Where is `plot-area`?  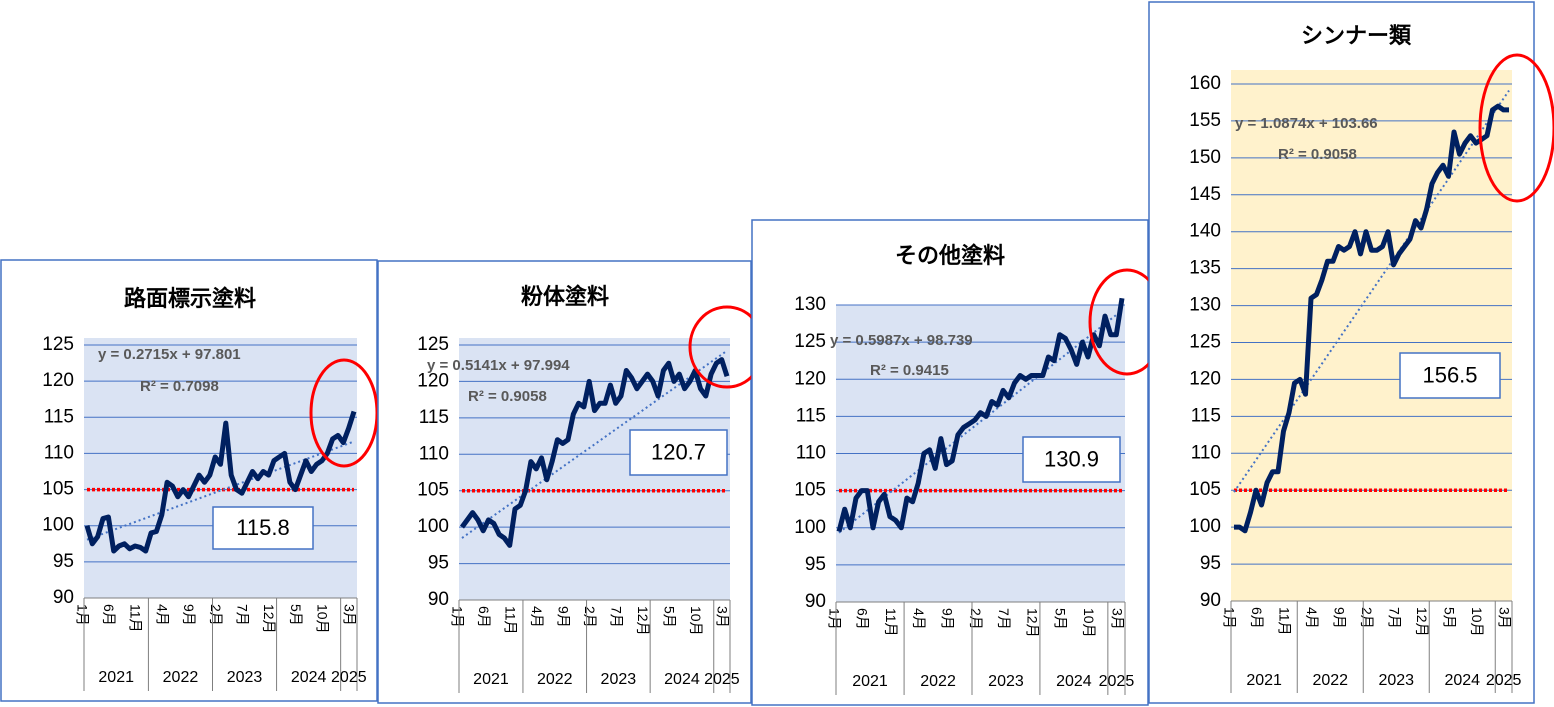
plot-area is located at coordinates (1371, 335).